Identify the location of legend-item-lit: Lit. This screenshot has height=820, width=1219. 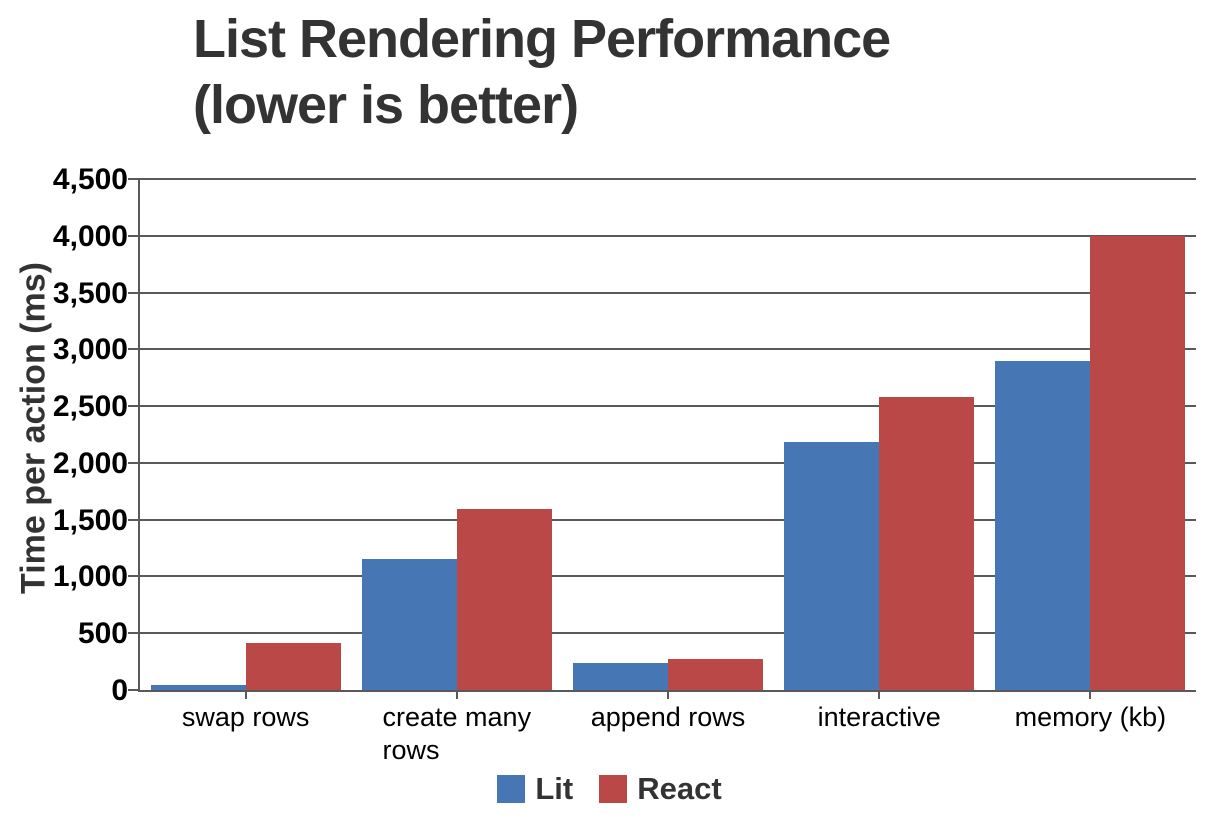
(535, 789).